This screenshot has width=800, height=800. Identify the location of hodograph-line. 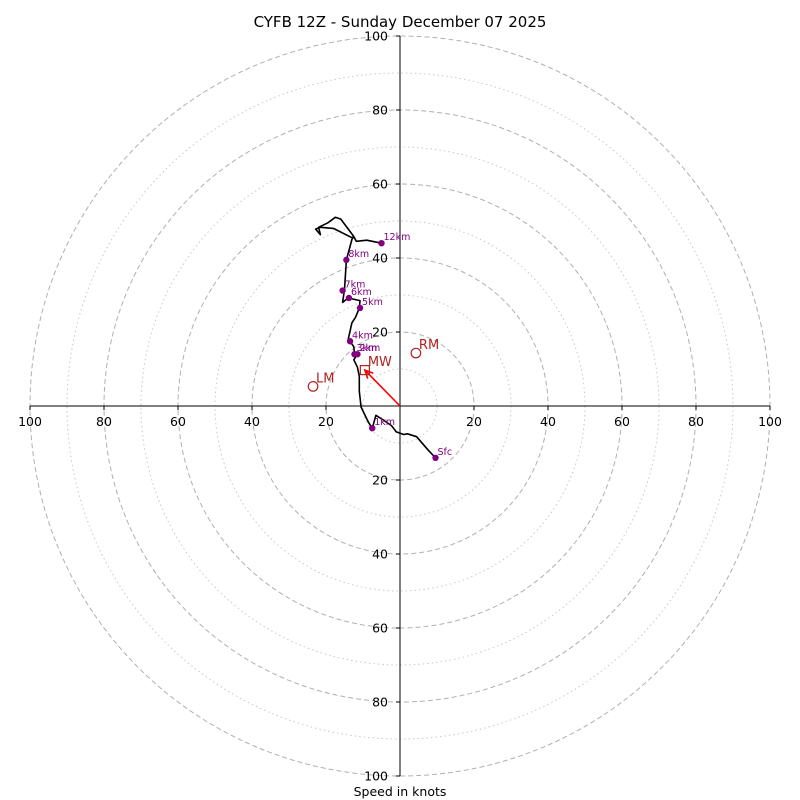
(375, 337).